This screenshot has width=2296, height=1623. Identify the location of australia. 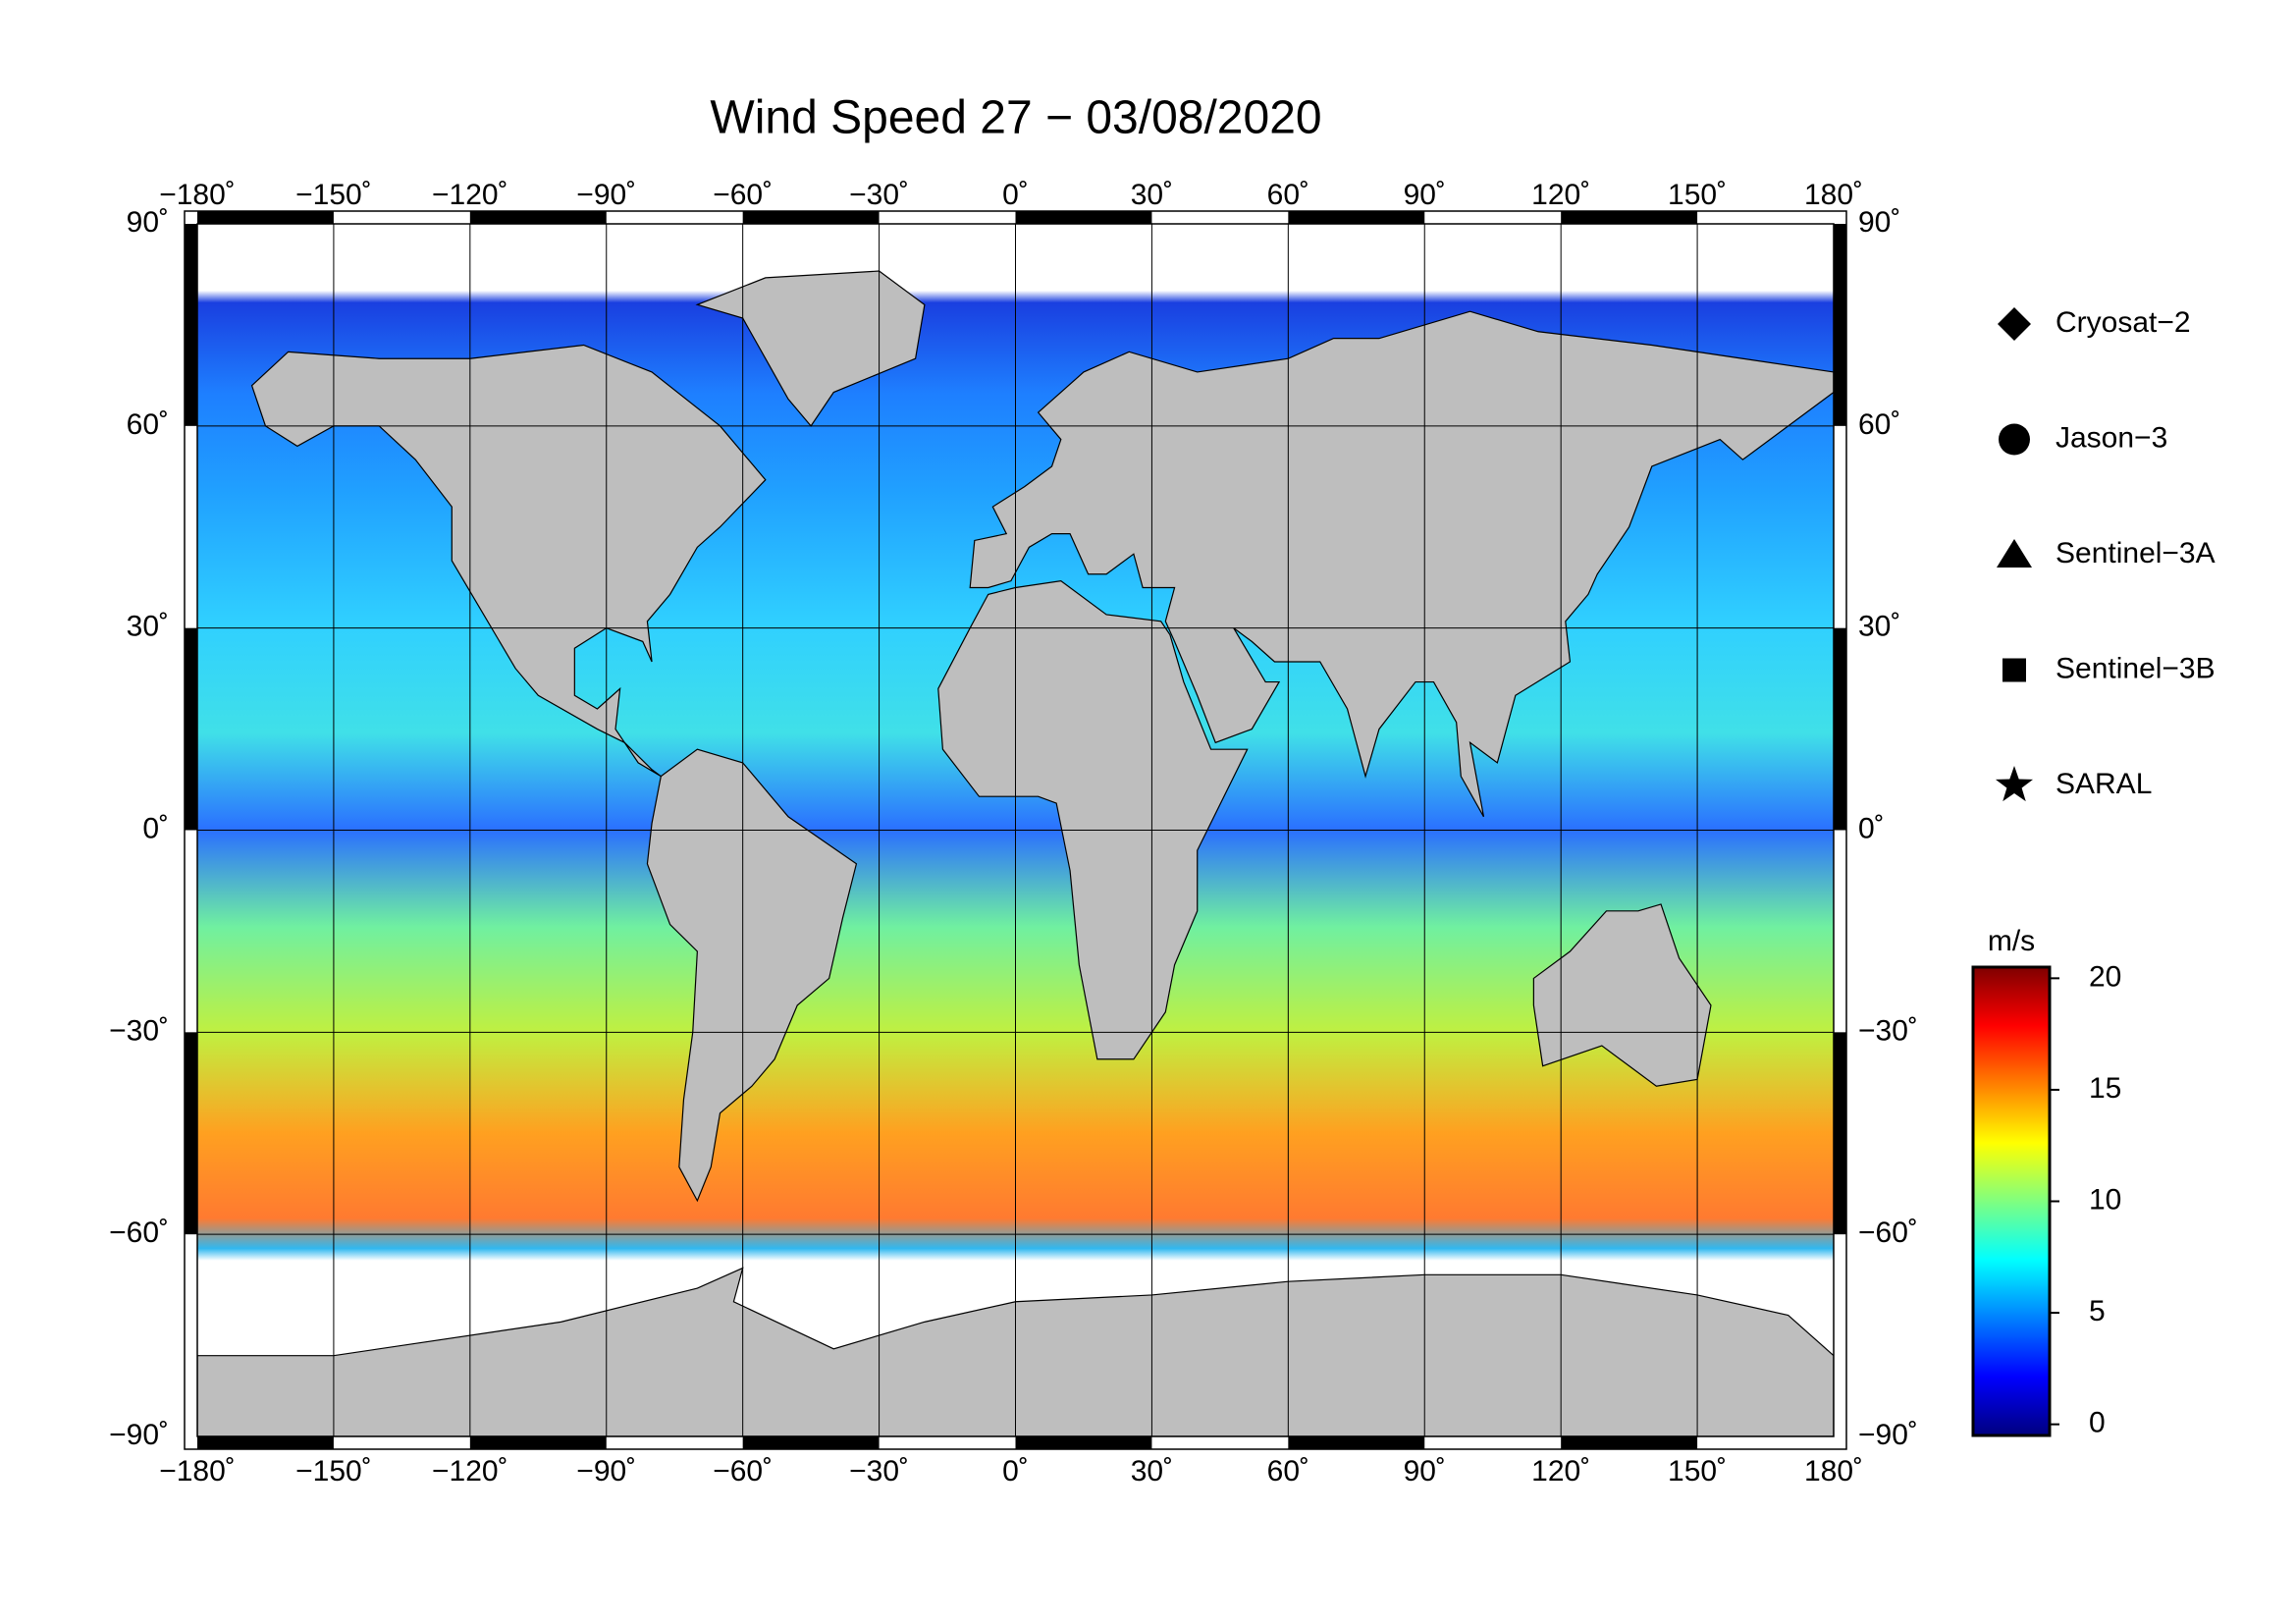
(1622, 995).